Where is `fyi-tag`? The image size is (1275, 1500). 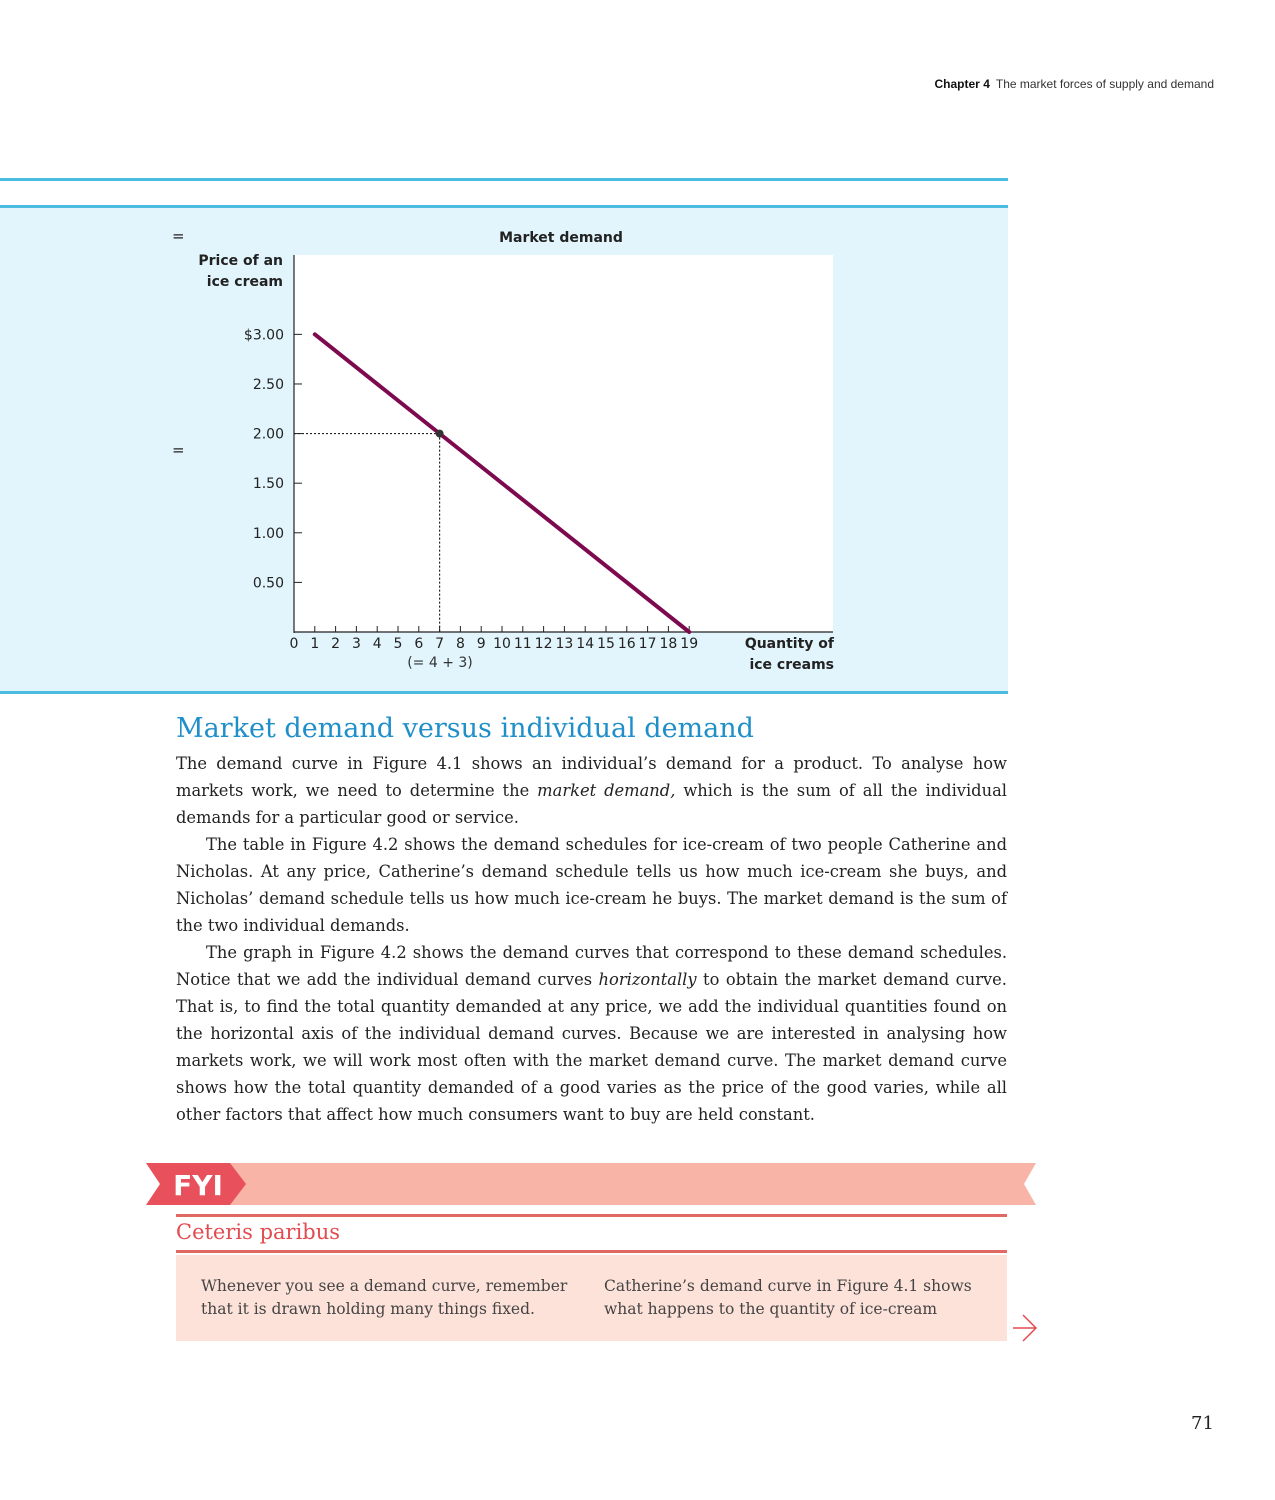
fyi-tag is located at coordinates (196, 1184).